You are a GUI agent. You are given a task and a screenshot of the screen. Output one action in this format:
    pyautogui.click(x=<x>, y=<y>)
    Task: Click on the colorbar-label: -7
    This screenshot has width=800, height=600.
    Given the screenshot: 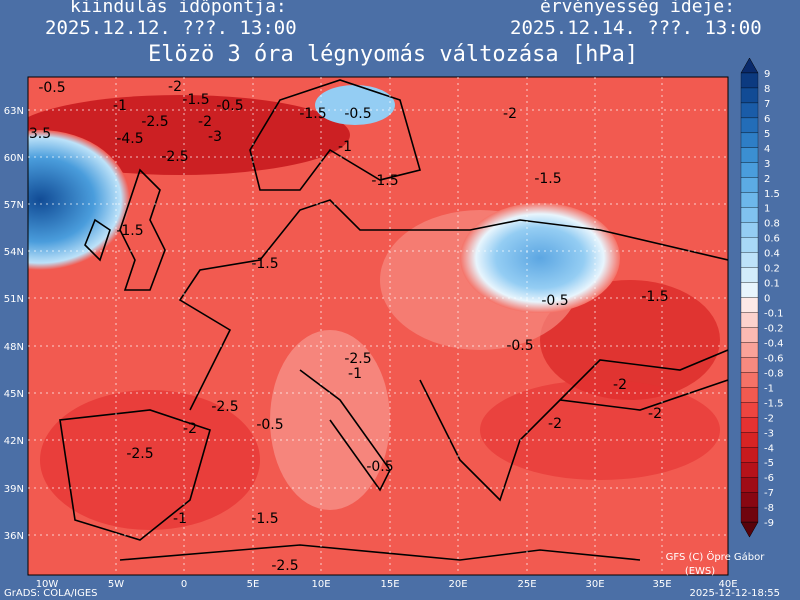 What is the action you would take?
    pyautogui.click(x=769, y=493)
    